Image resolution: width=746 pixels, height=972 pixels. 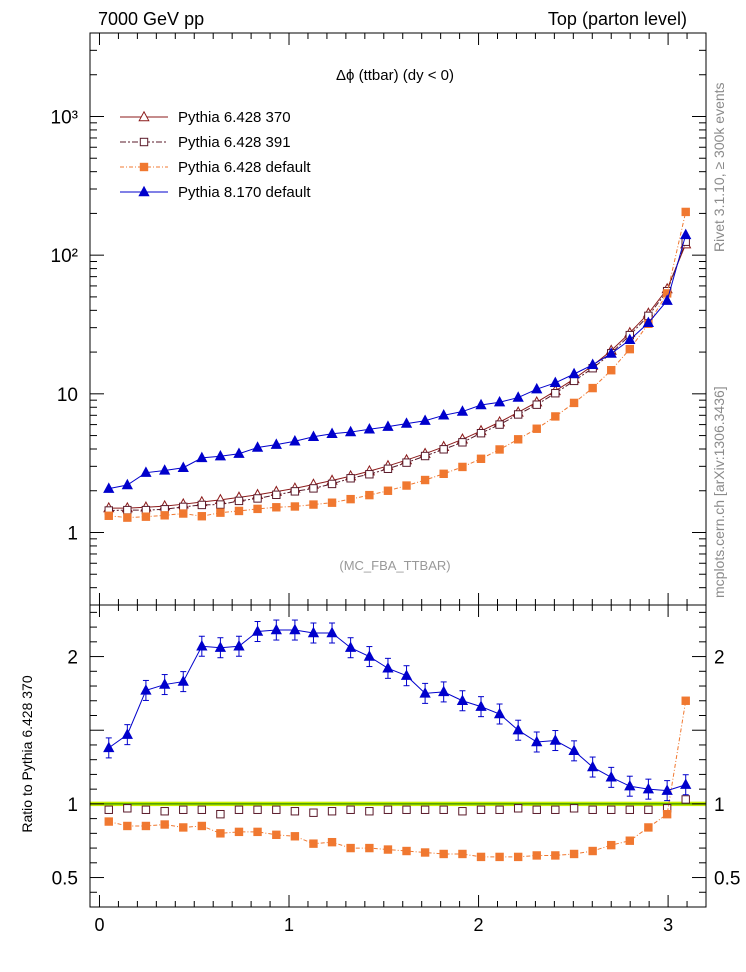 What do you see at coordinates (234, 117) in the screenshot?
I see `legend-label: Pythia 6.428 370` at bounding box center [234, 117].